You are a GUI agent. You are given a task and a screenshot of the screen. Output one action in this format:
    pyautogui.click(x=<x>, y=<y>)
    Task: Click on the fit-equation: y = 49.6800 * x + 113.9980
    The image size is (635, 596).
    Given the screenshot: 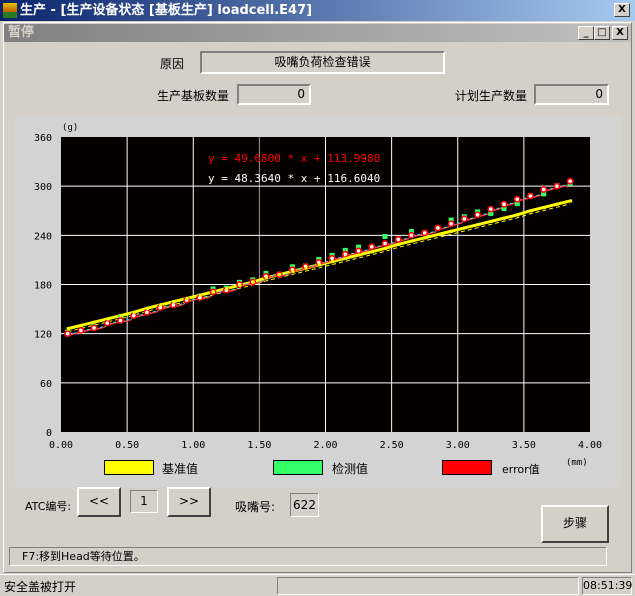 What is the action you would take?
    pyautogui.click(x=294, y=158)
    